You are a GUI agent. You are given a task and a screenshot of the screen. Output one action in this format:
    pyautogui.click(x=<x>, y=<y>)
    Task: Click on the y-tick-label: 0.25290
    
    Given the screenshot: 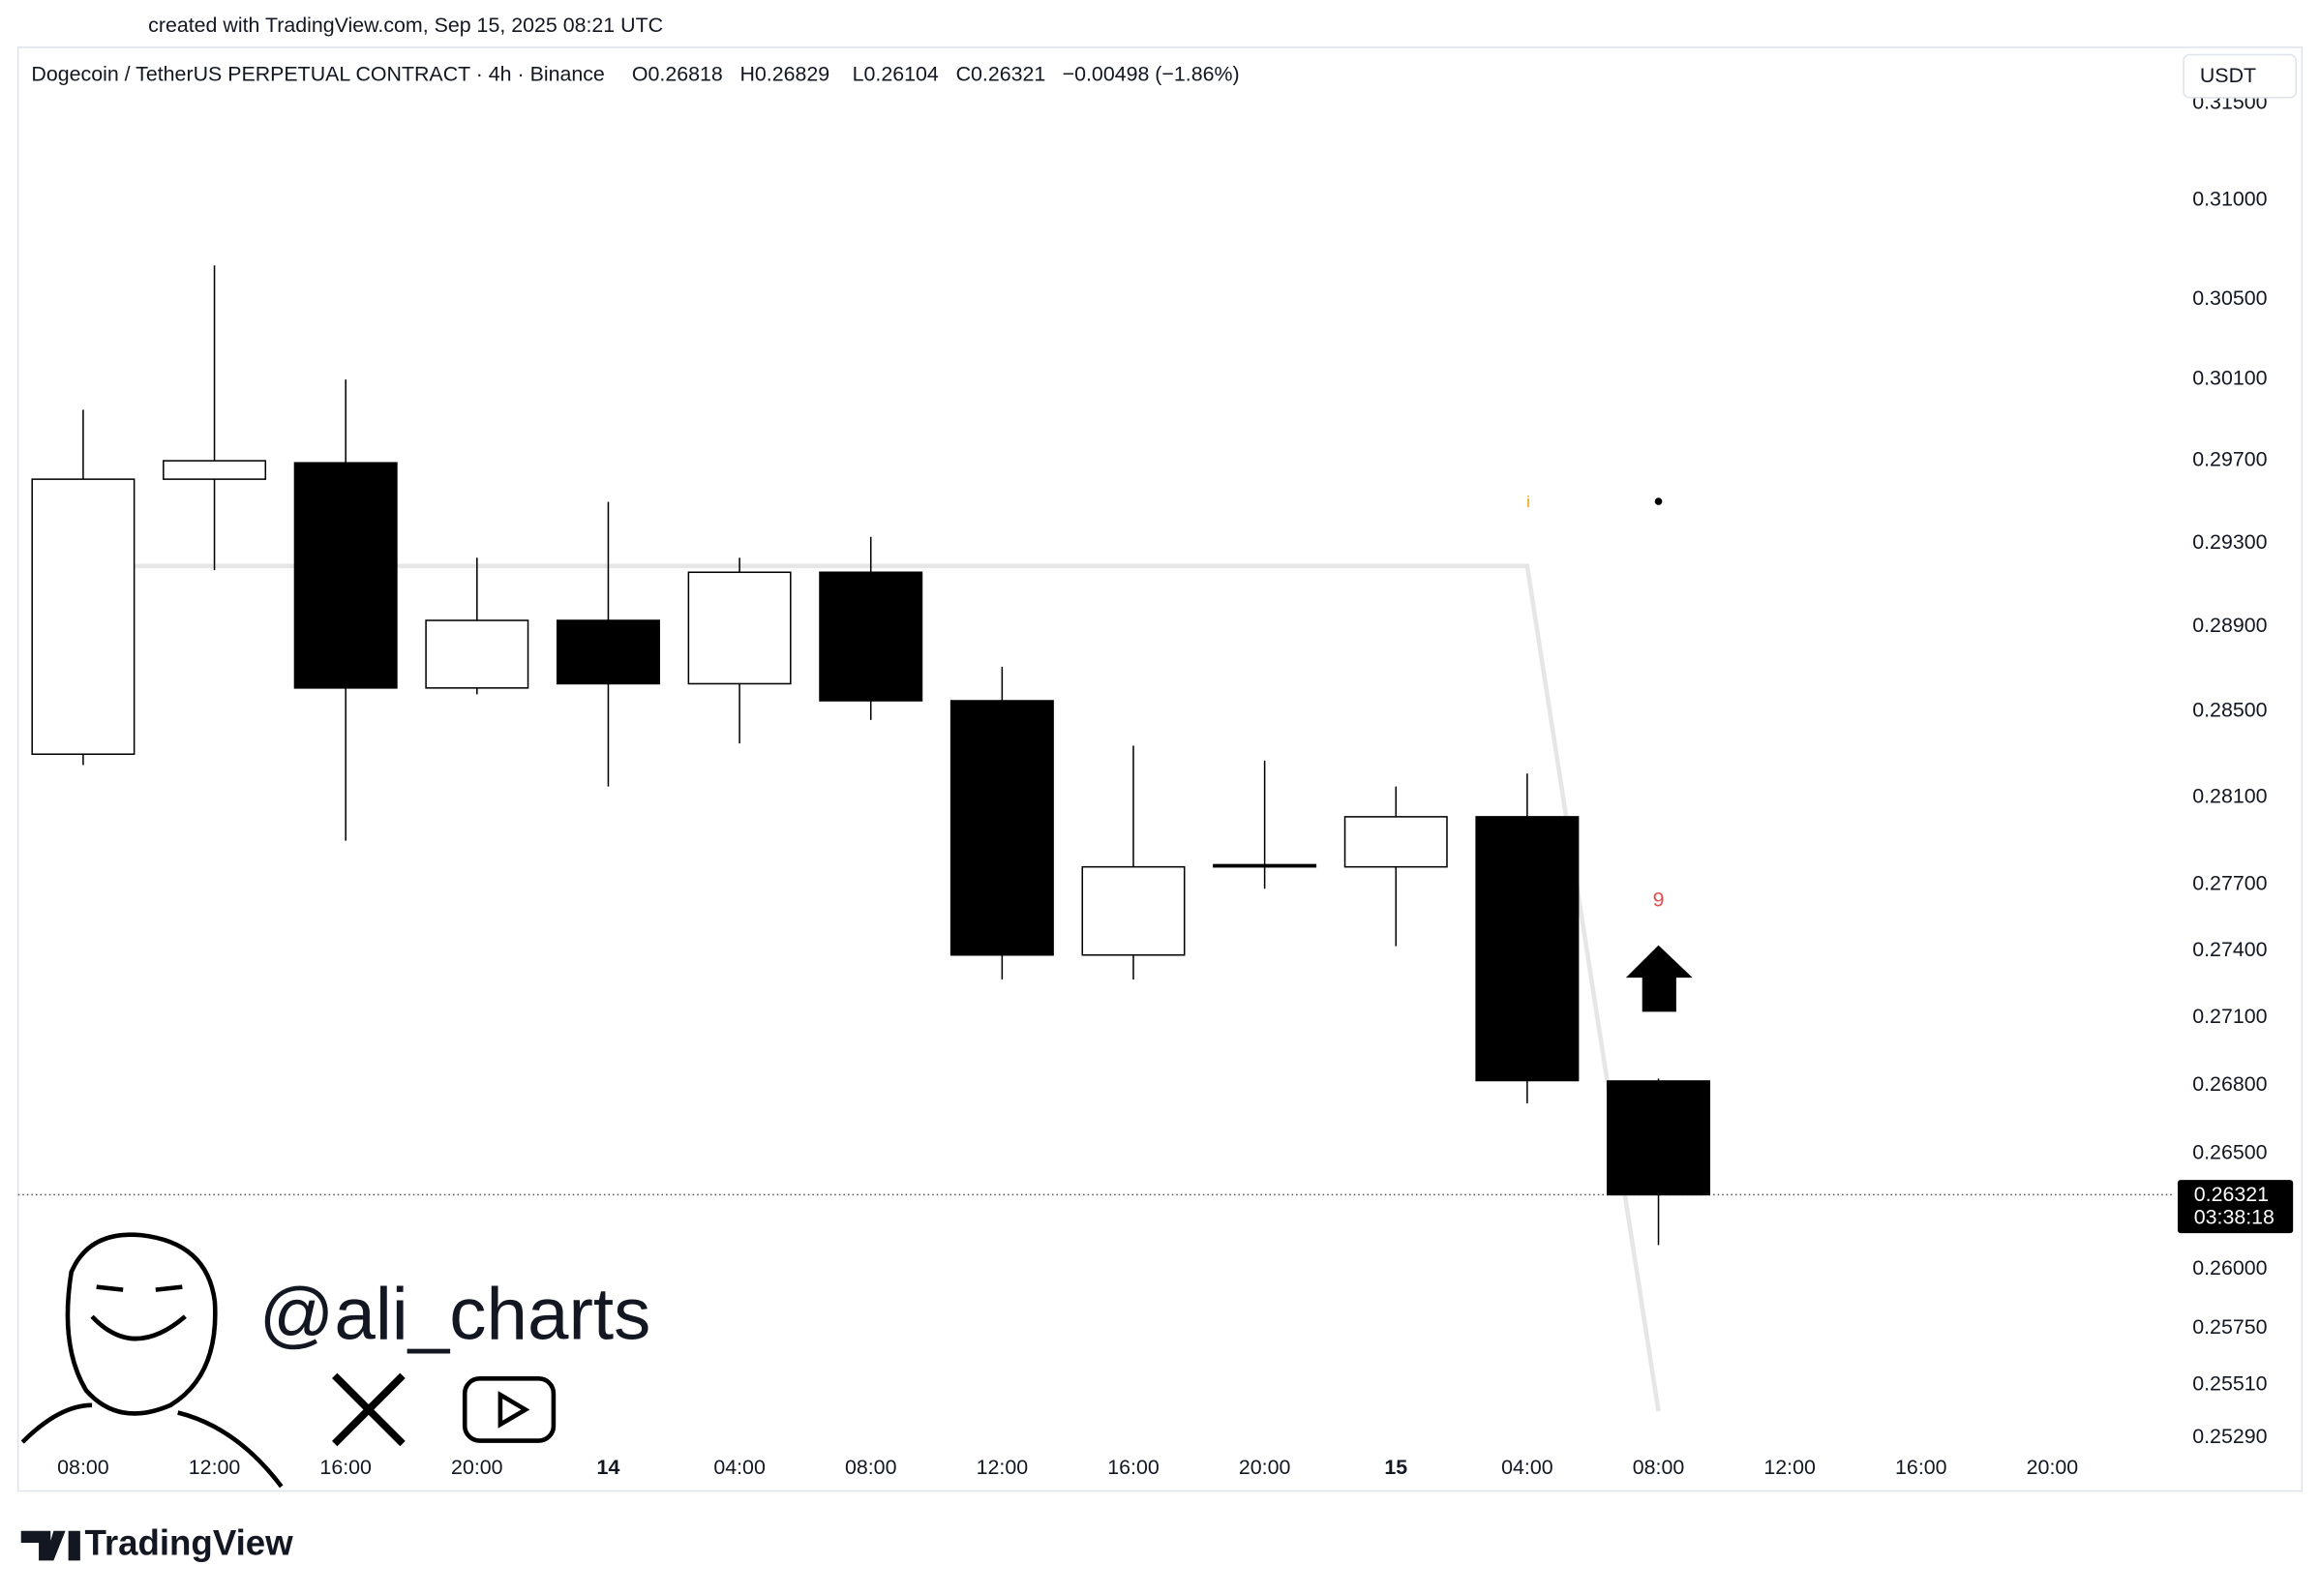 What is the action you would take?
    pyautogui.click(x=2229, y=1436)
    